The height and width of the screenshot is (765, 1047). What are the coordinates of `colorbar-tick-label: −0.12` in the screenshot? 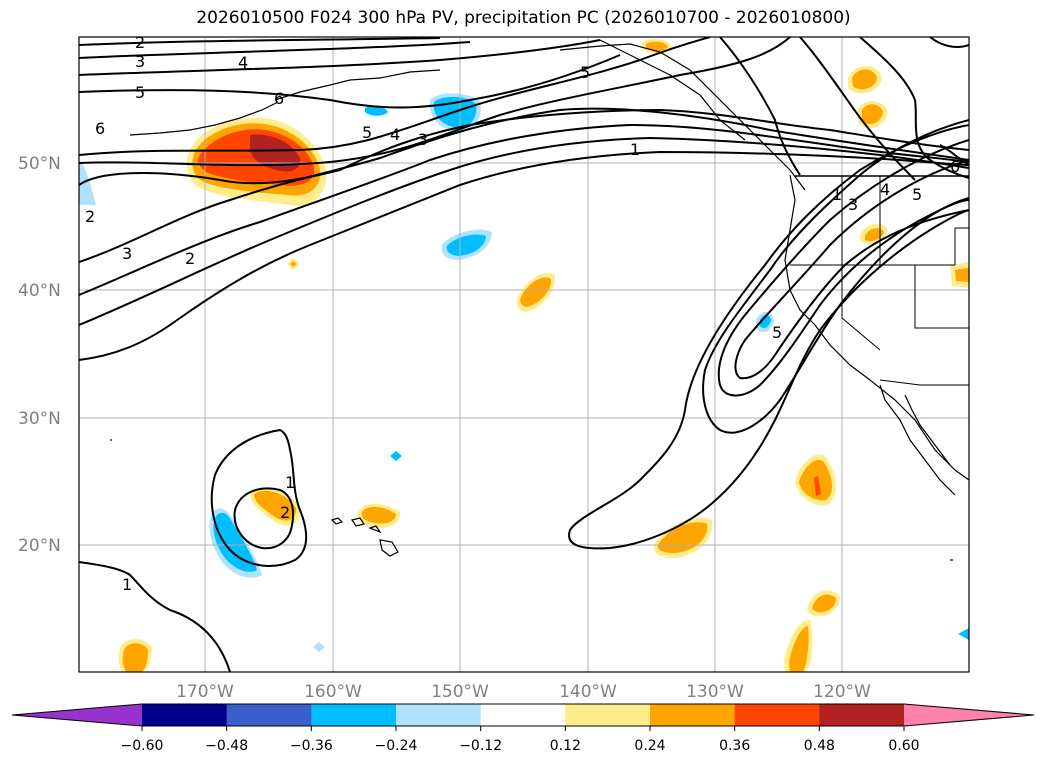 It's located at (480, 746).